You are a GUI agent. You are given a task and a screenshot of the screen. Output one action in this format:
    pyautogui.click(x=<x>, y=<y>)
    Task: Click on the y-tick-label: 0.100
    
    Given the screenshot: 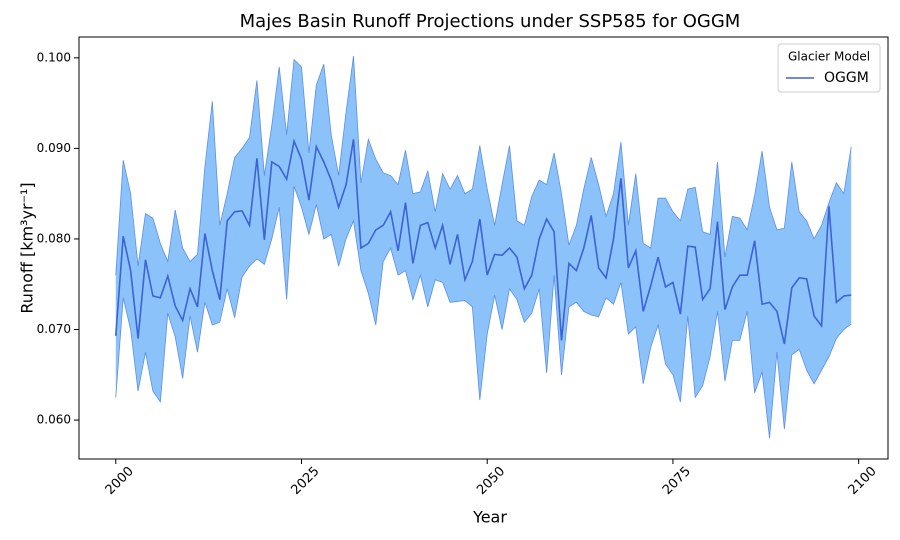 What is the action you would take?
    pyautogui.click(x=54, y=57)
    